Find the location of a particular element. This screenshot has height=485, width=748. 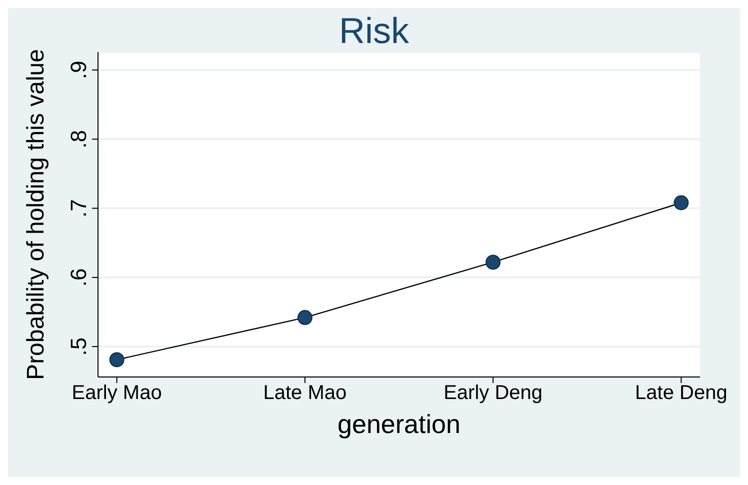

y-tick-label: .9 is located at coordinates (78, 70).